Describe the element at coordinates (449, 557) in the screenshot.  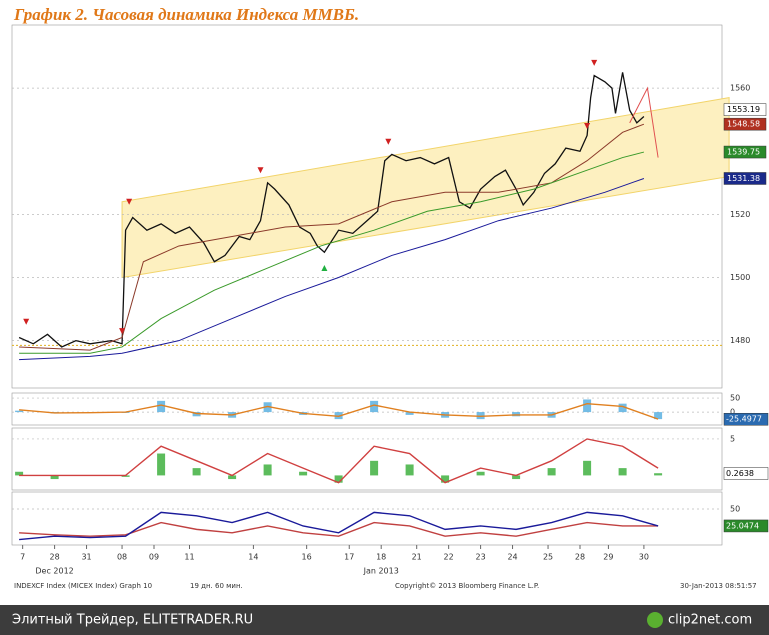
I see `x-tick-label: 22` at that location.